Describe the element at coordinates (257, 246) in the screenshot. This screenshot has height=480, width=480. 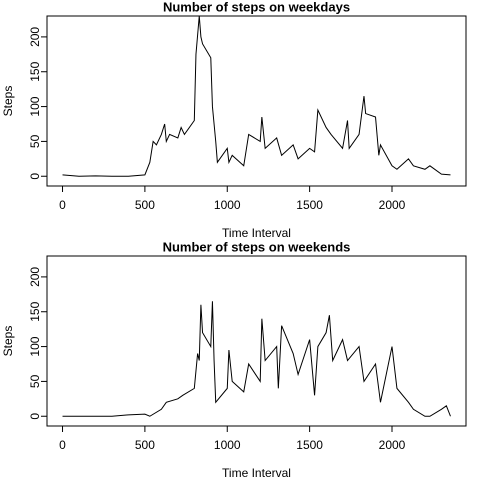
I see `chart-title: Number of steps on weekends` at that location.